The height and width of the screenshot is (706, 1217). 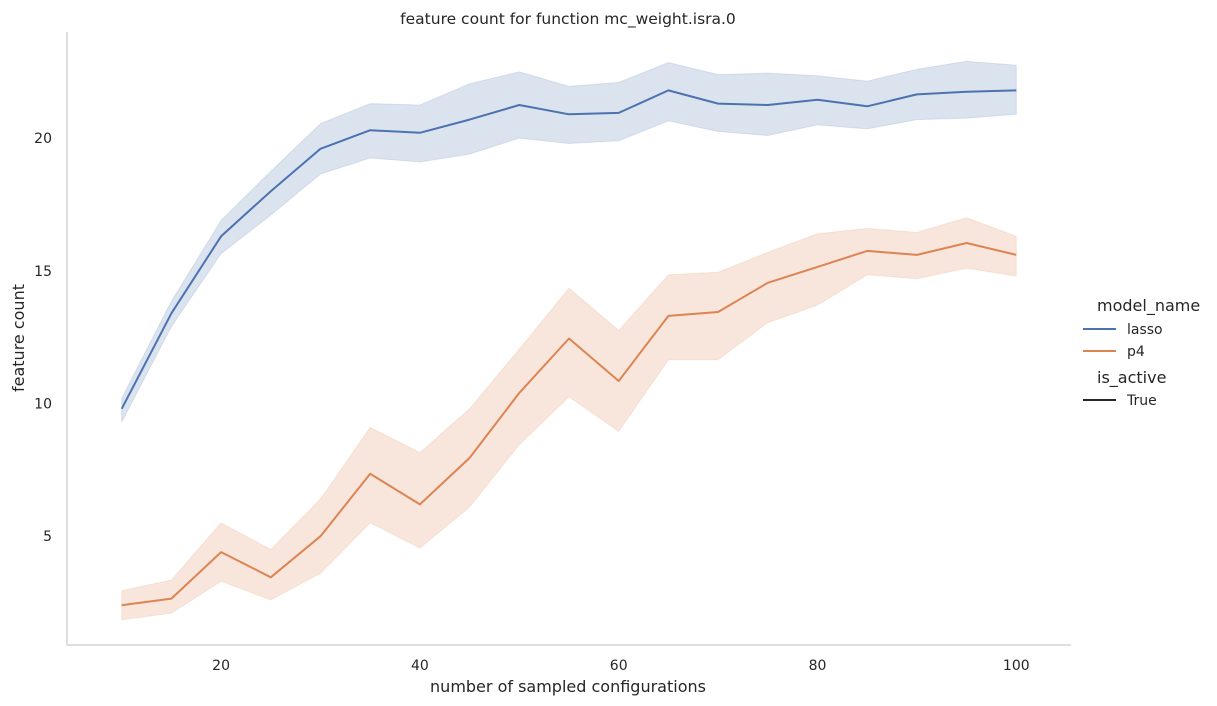 I want to click on x-tick-label: 60, so click(x=619, y=666).